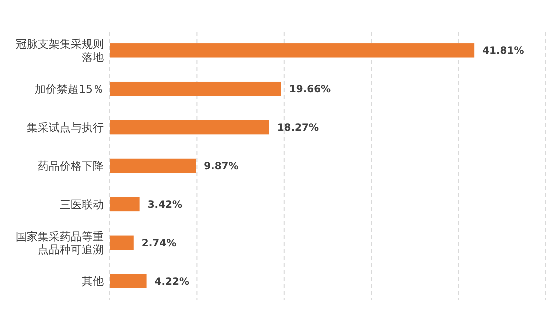  What do you see at coordinates (71, 166) in the screenshot?
I see `y-tick-label: 药品价格下降` at bounding box center [71, 166].